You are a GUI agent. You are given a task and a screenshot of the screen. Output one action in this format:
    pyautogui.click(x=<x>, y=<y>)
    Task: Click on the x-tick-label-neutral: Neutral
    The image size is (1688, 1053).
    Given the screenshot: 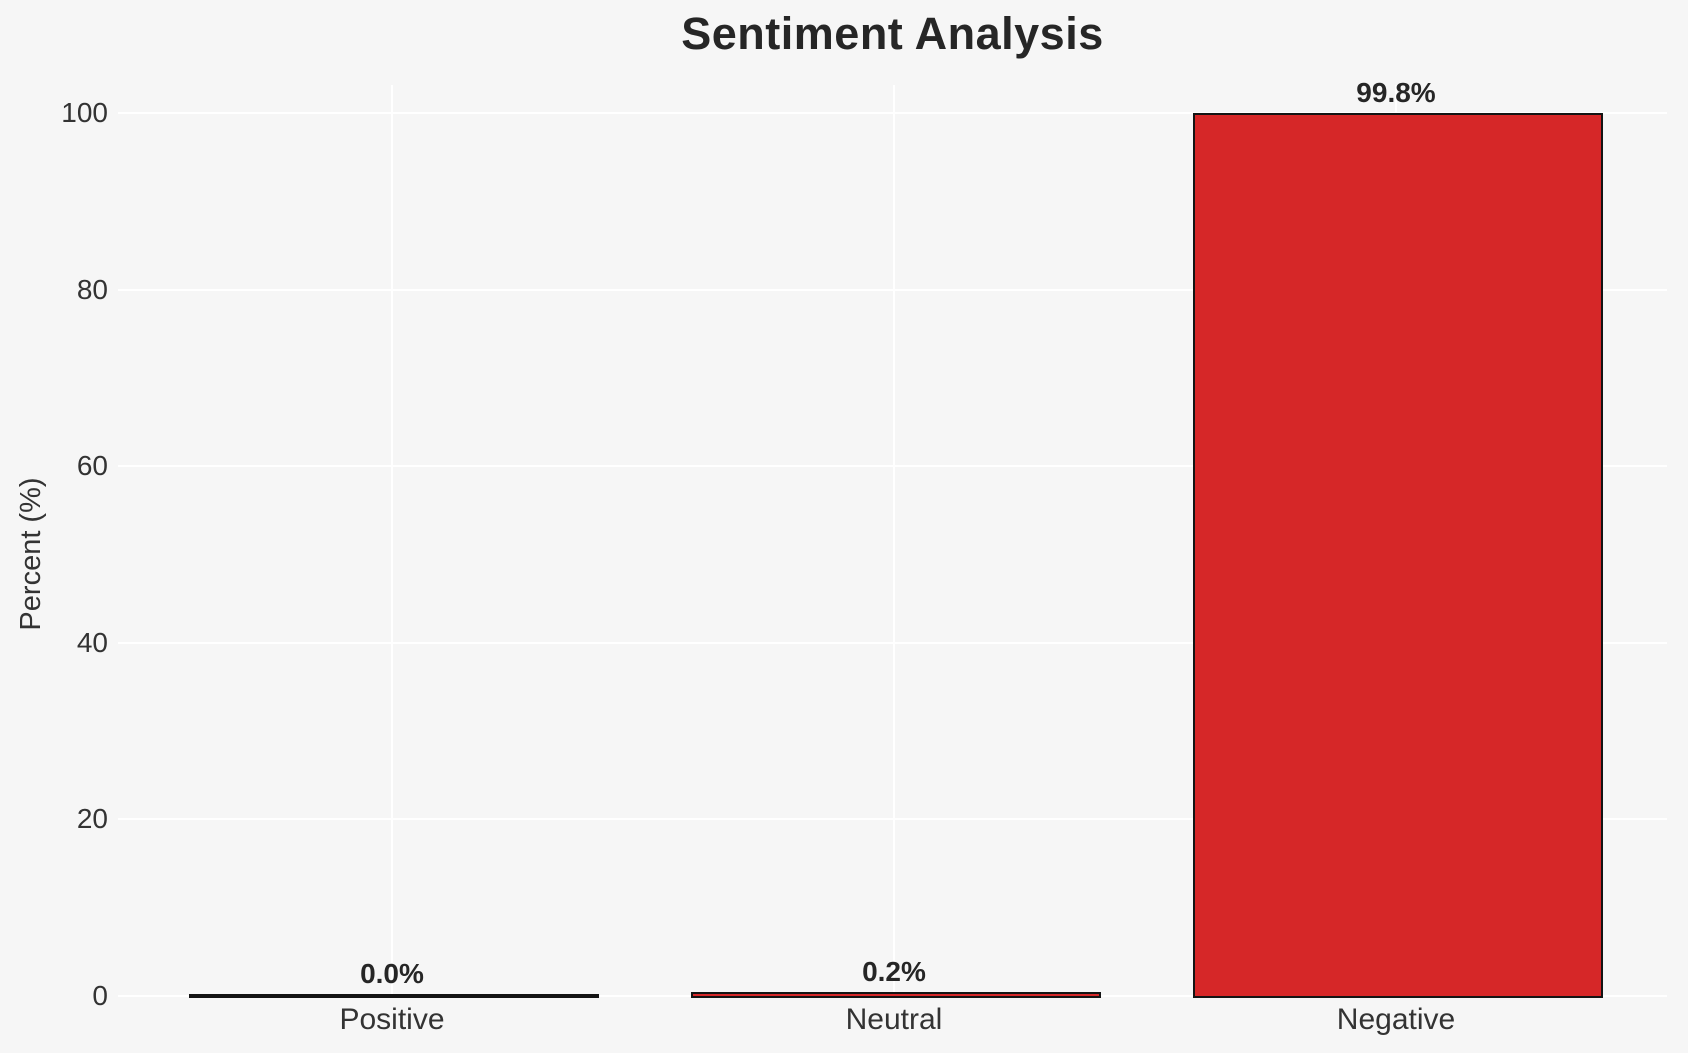 What is the action you would take?
    pyautogui.click(x=894, y=1019)
    